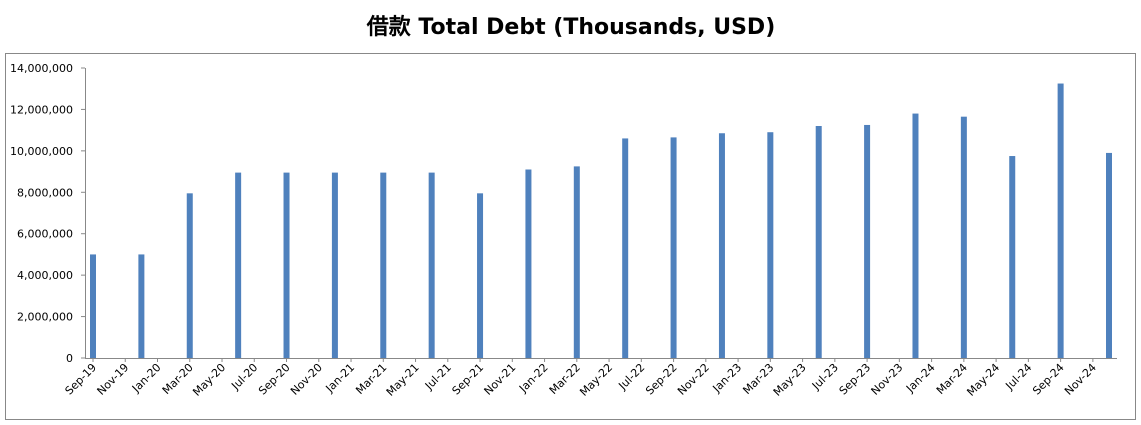 This screenshot has width=1141, height=425. What do you see at coordinates (952, 379) in the screenshot?
I see `x-tick-label: Mar-24` at bounding box center [952, 379].